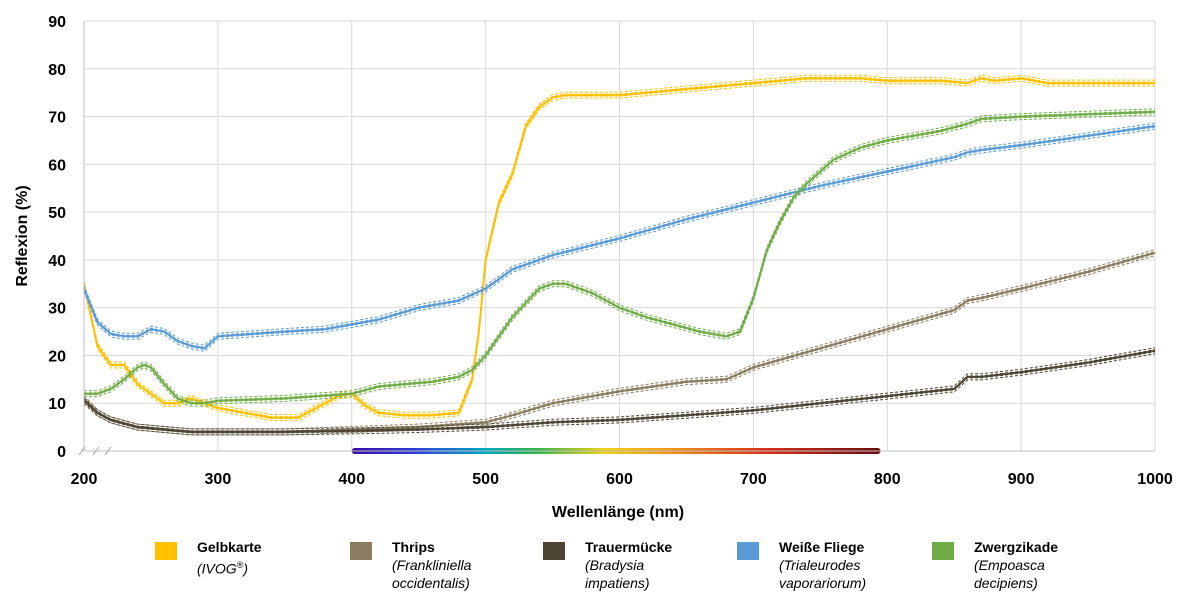  Describe the element at coordinates (57, 356) in the screenshot. I see `y-tick-label: 20` at that location.